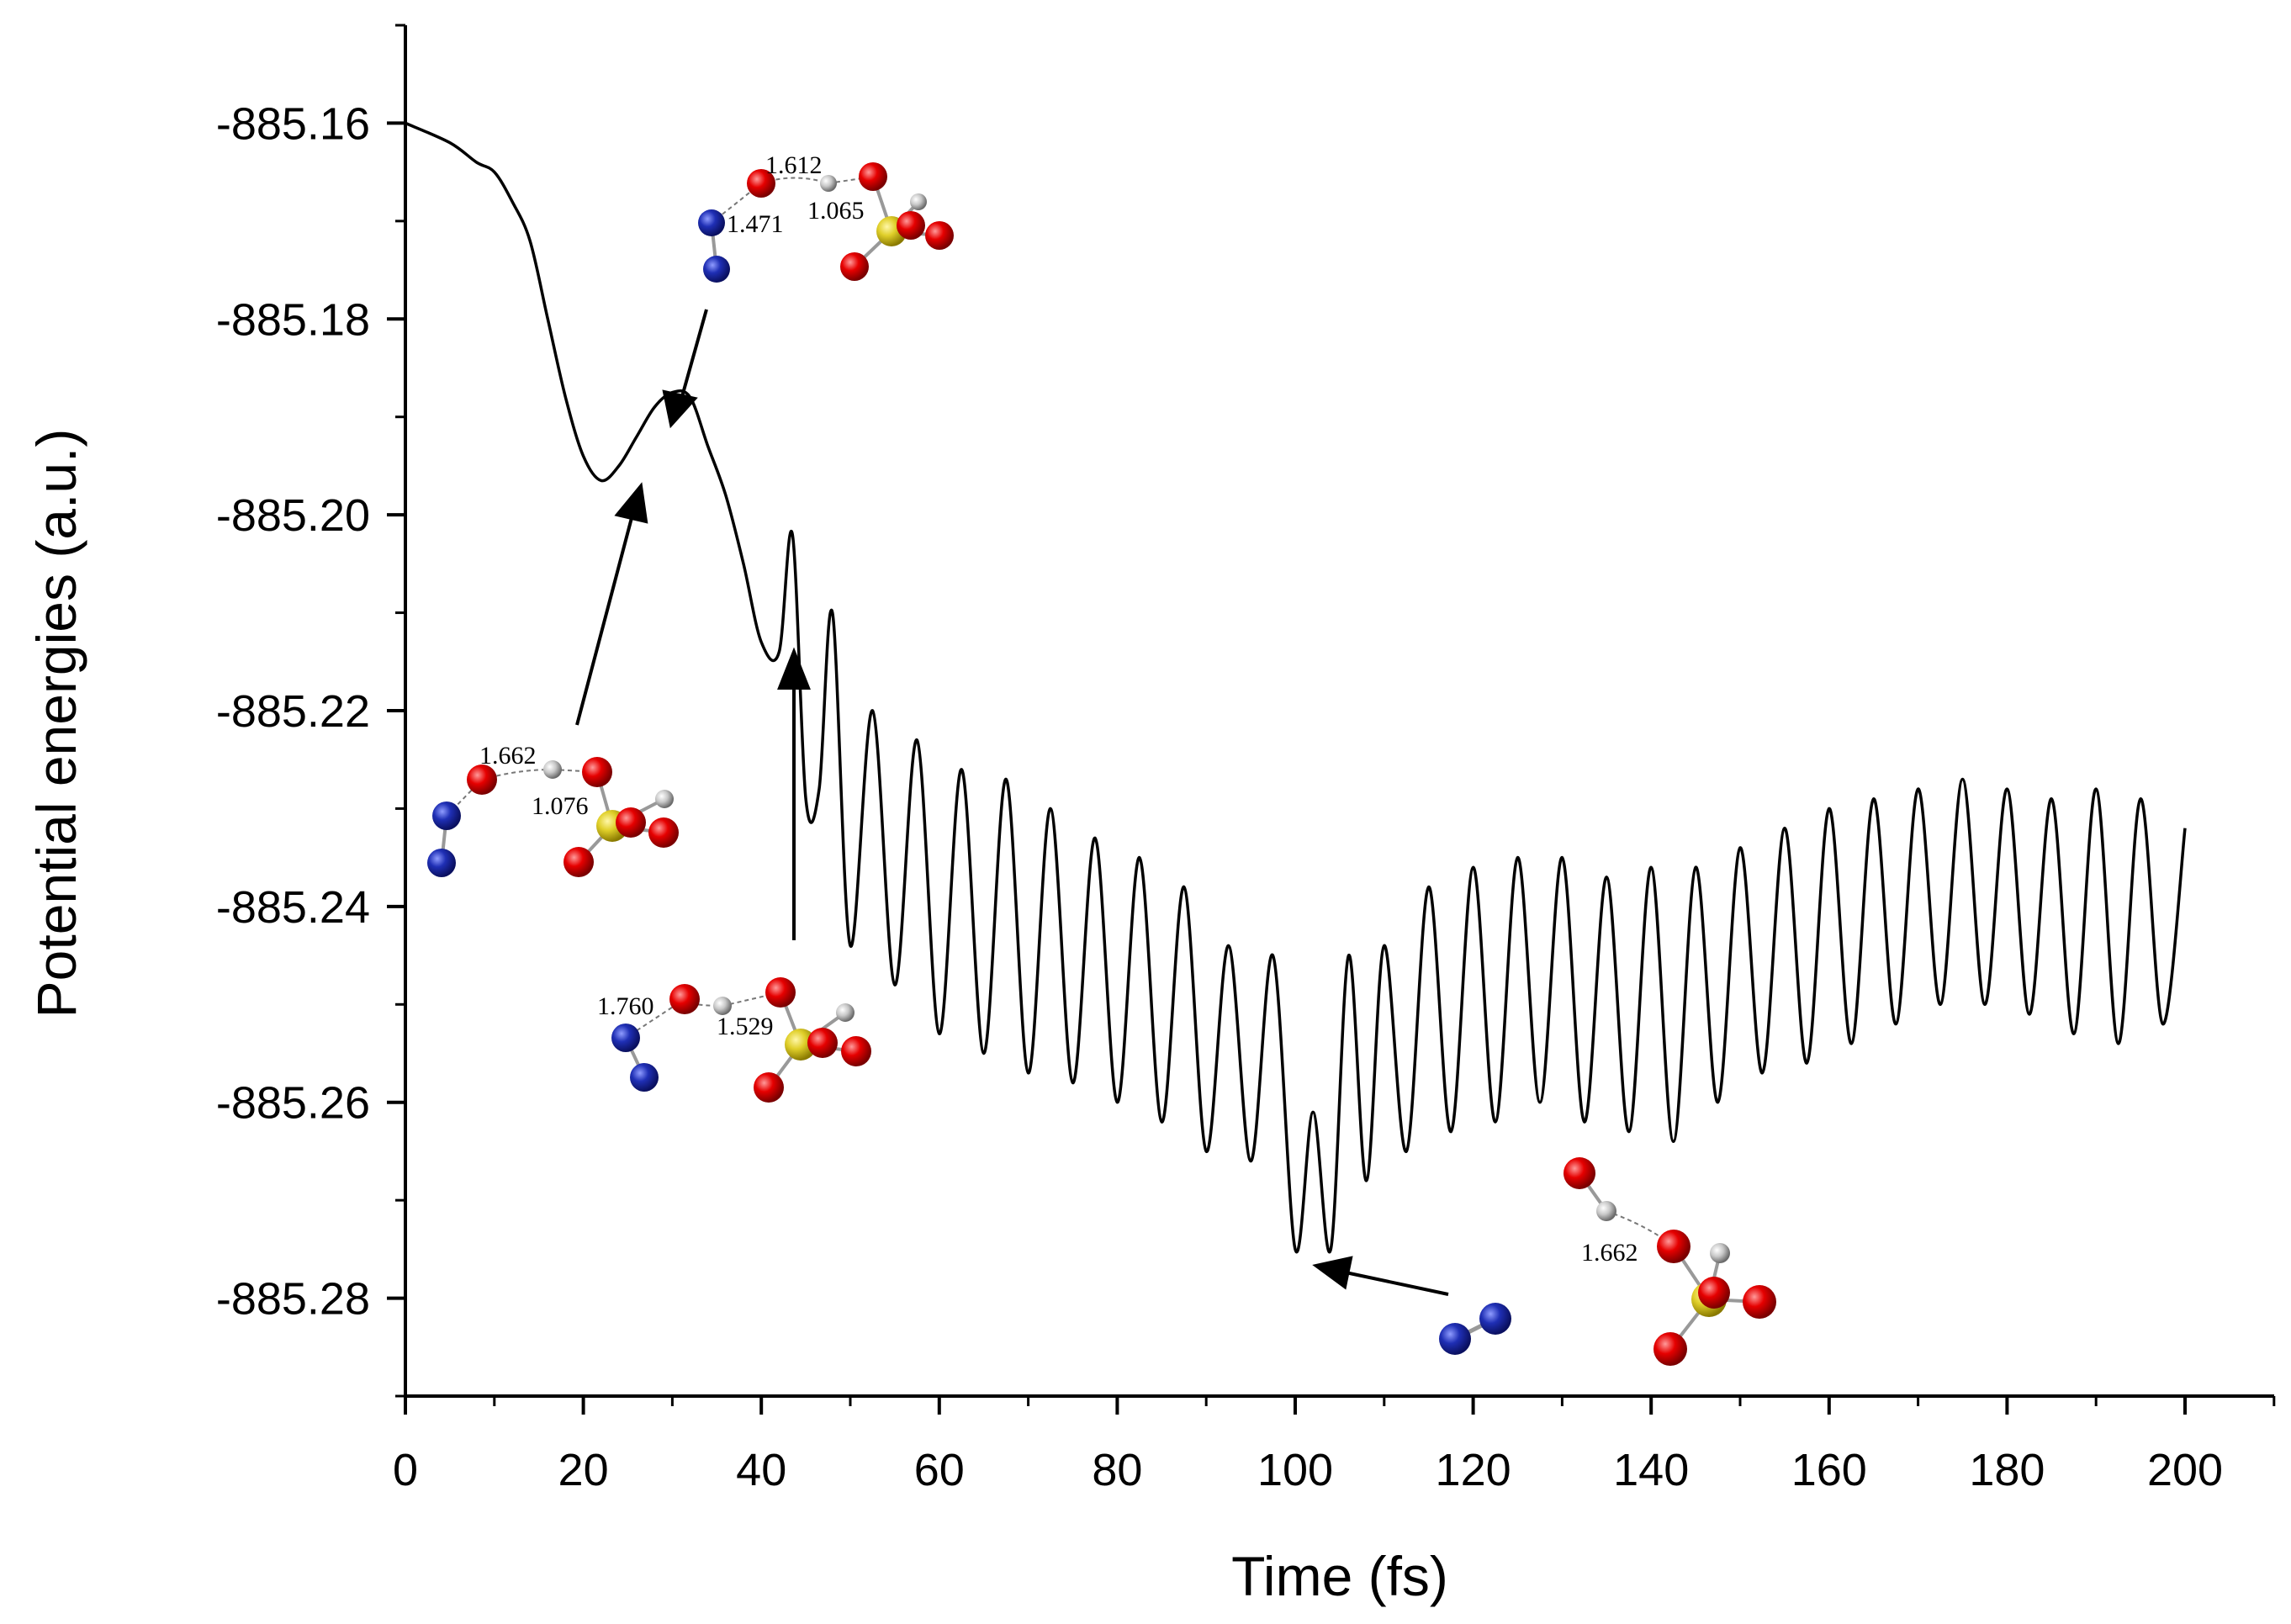 Image resolution: width=2291 pixels, height=1624 pixels. Describe the element at coordinates (293, 711) in the screenshot. I see `y-tick-label: -885.22` at that location.